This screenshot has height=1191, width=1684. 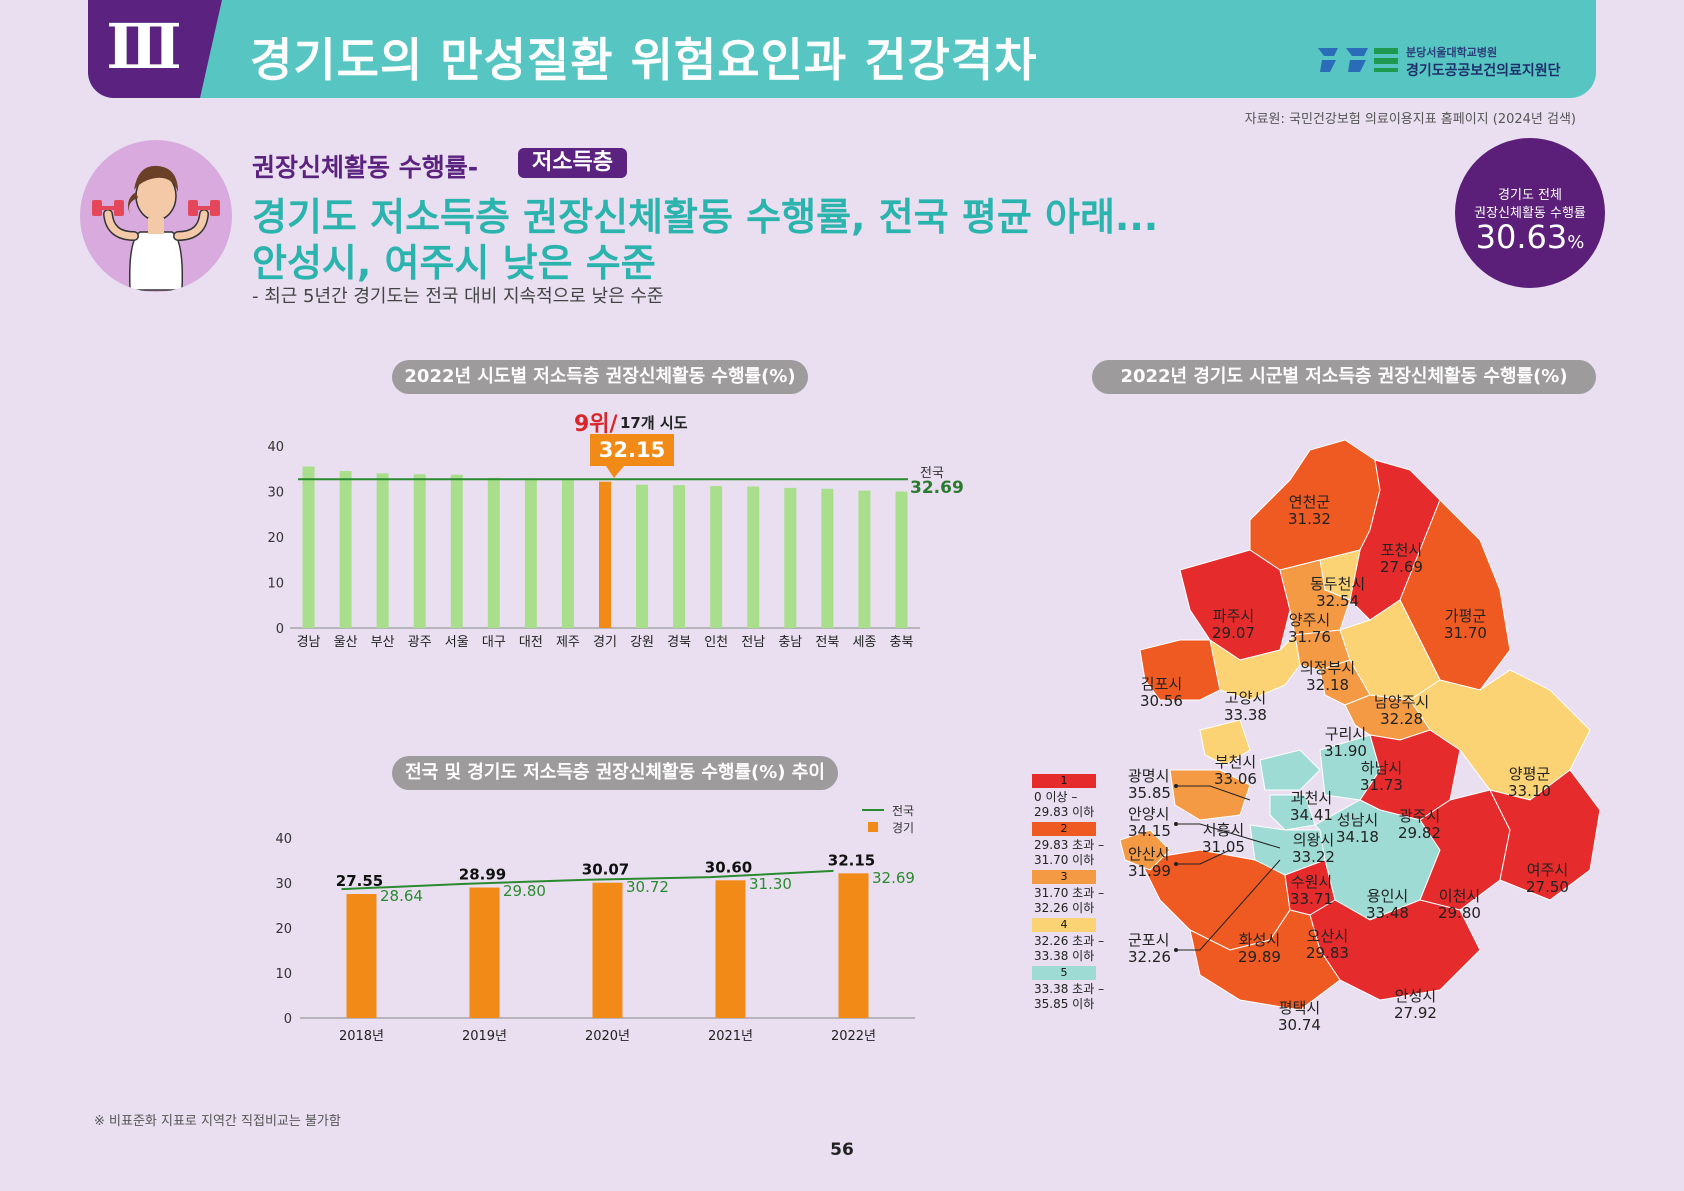 What do you see at coordinates (456, 551) in the screenshot?
I see `bar-서울` at bounding box center [456, 551].